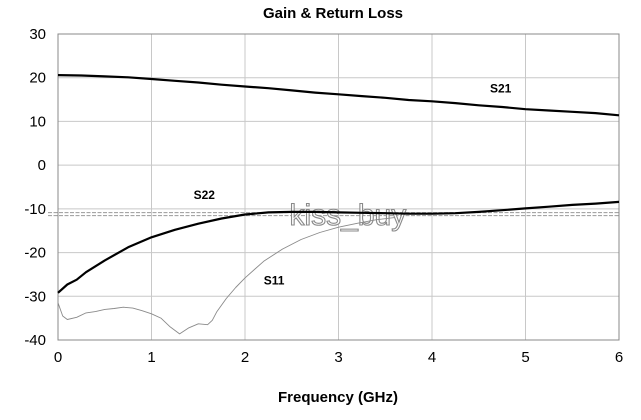  I want to click on x-axis-label: Frequency (GHz), so click(338, 397).